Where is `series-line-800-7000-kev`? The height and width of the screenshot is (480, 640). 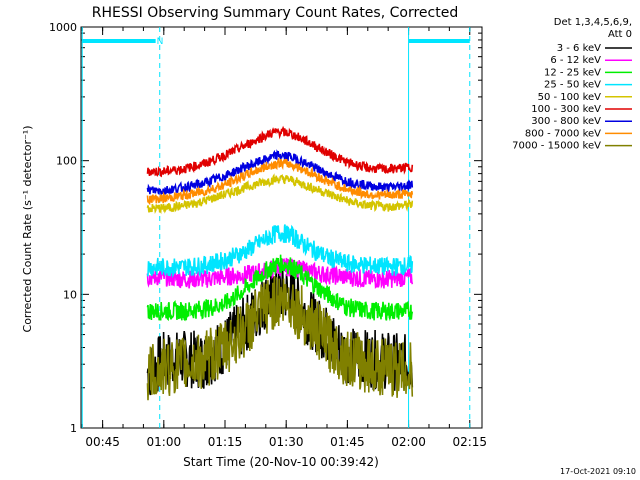
series-line-800-7000-kev is located at coordinates (280, 181).